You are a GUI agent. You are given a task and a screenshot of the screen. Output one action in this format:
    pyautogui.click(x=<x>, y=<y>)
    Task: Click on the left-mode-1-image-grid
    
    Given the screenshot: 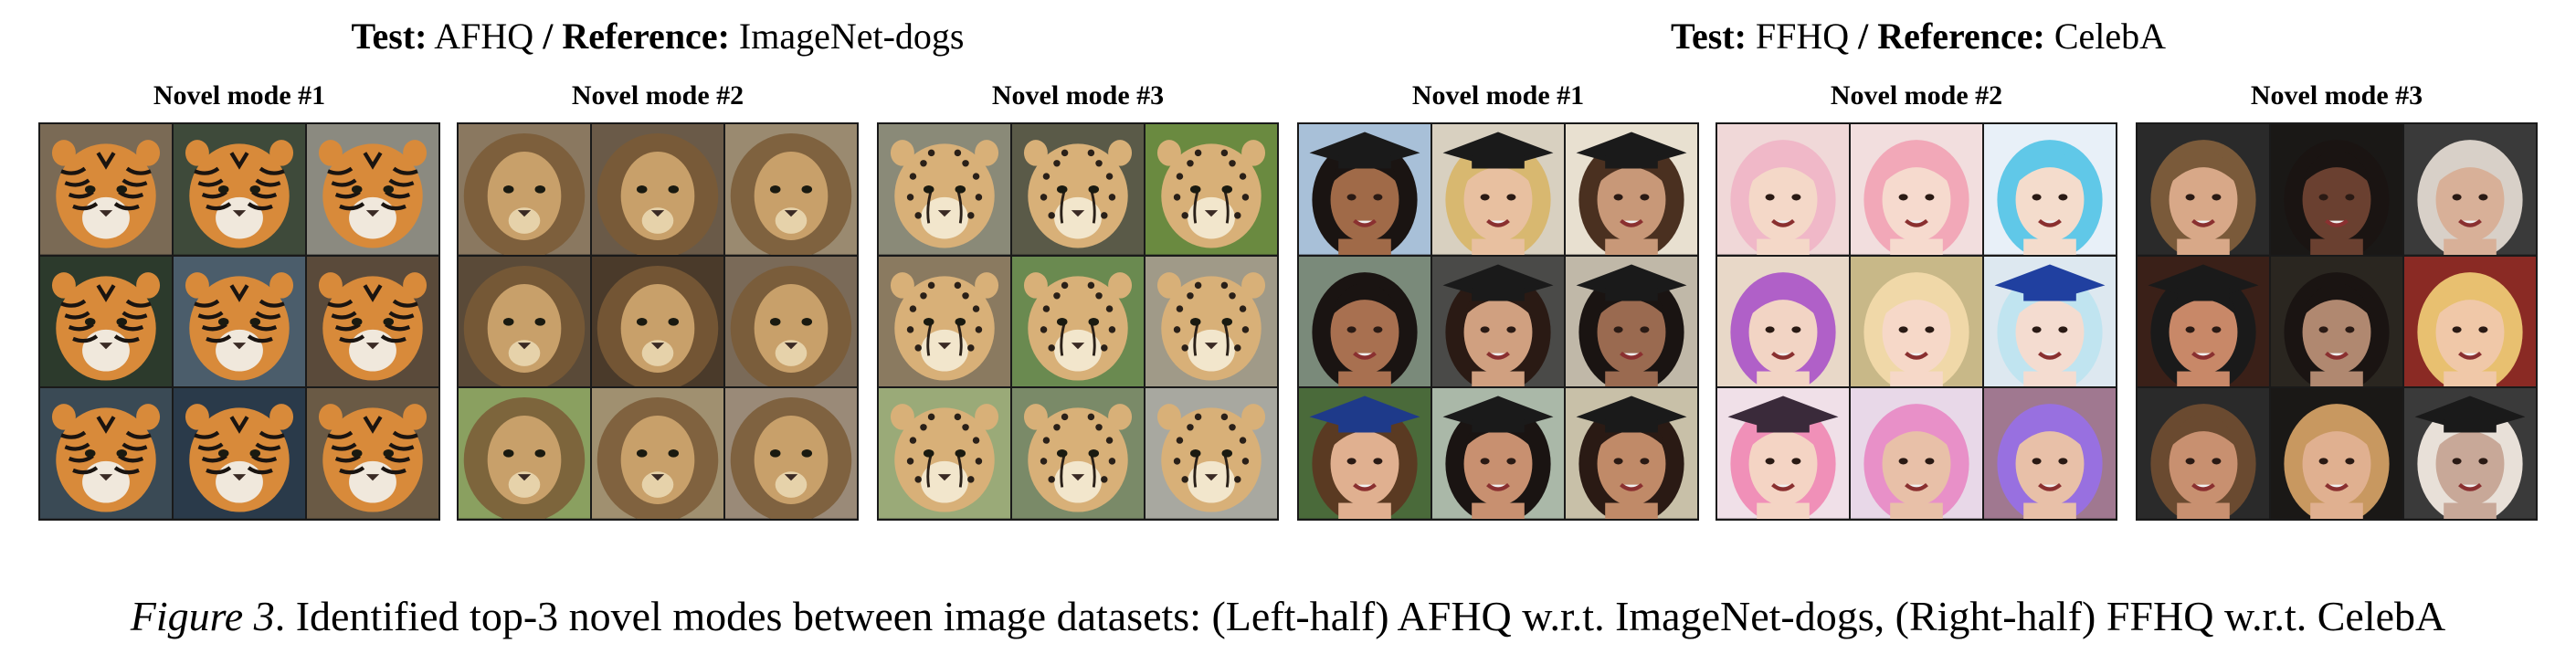 What is the action you would take?
    pyautogui.click(x=239, y=321)
    